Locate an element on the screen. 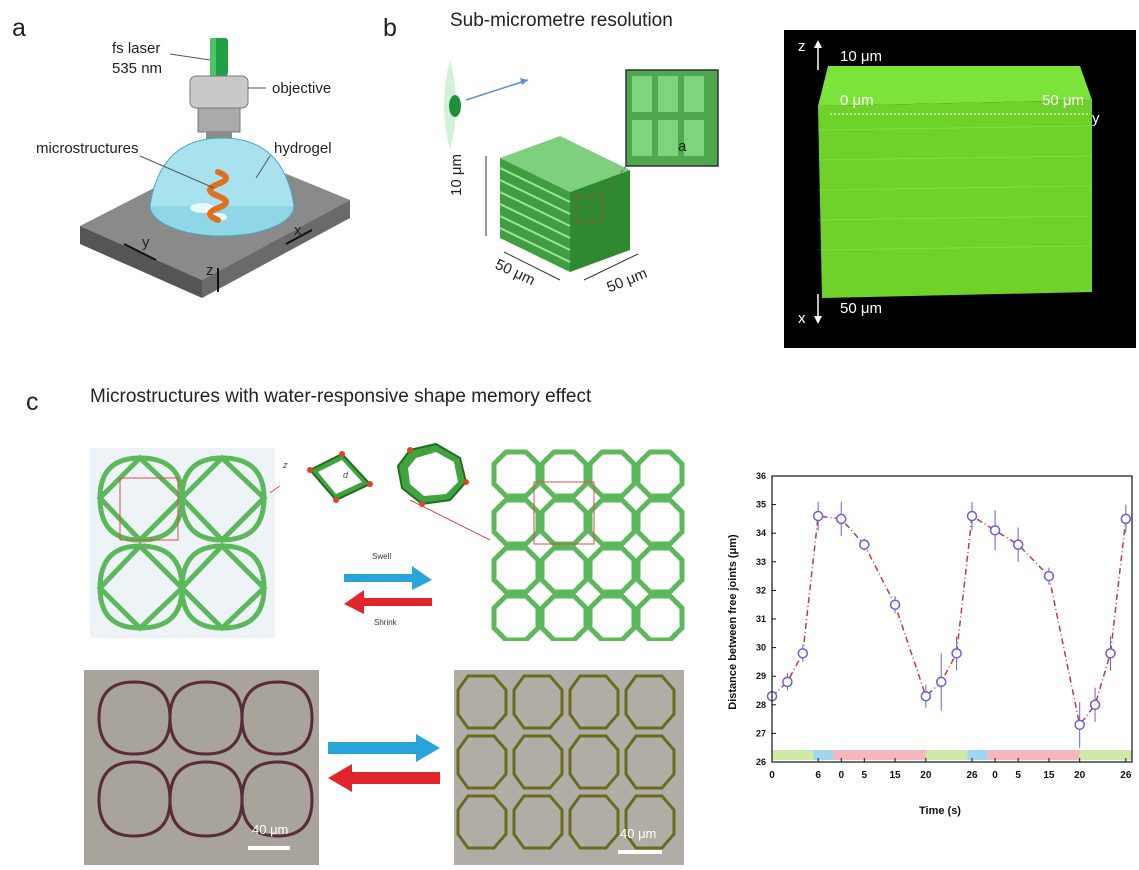 The height and width of the screenshot is (870, 1139). chart-y-tick-label-2: 28 is located at coordinates (761, 705).